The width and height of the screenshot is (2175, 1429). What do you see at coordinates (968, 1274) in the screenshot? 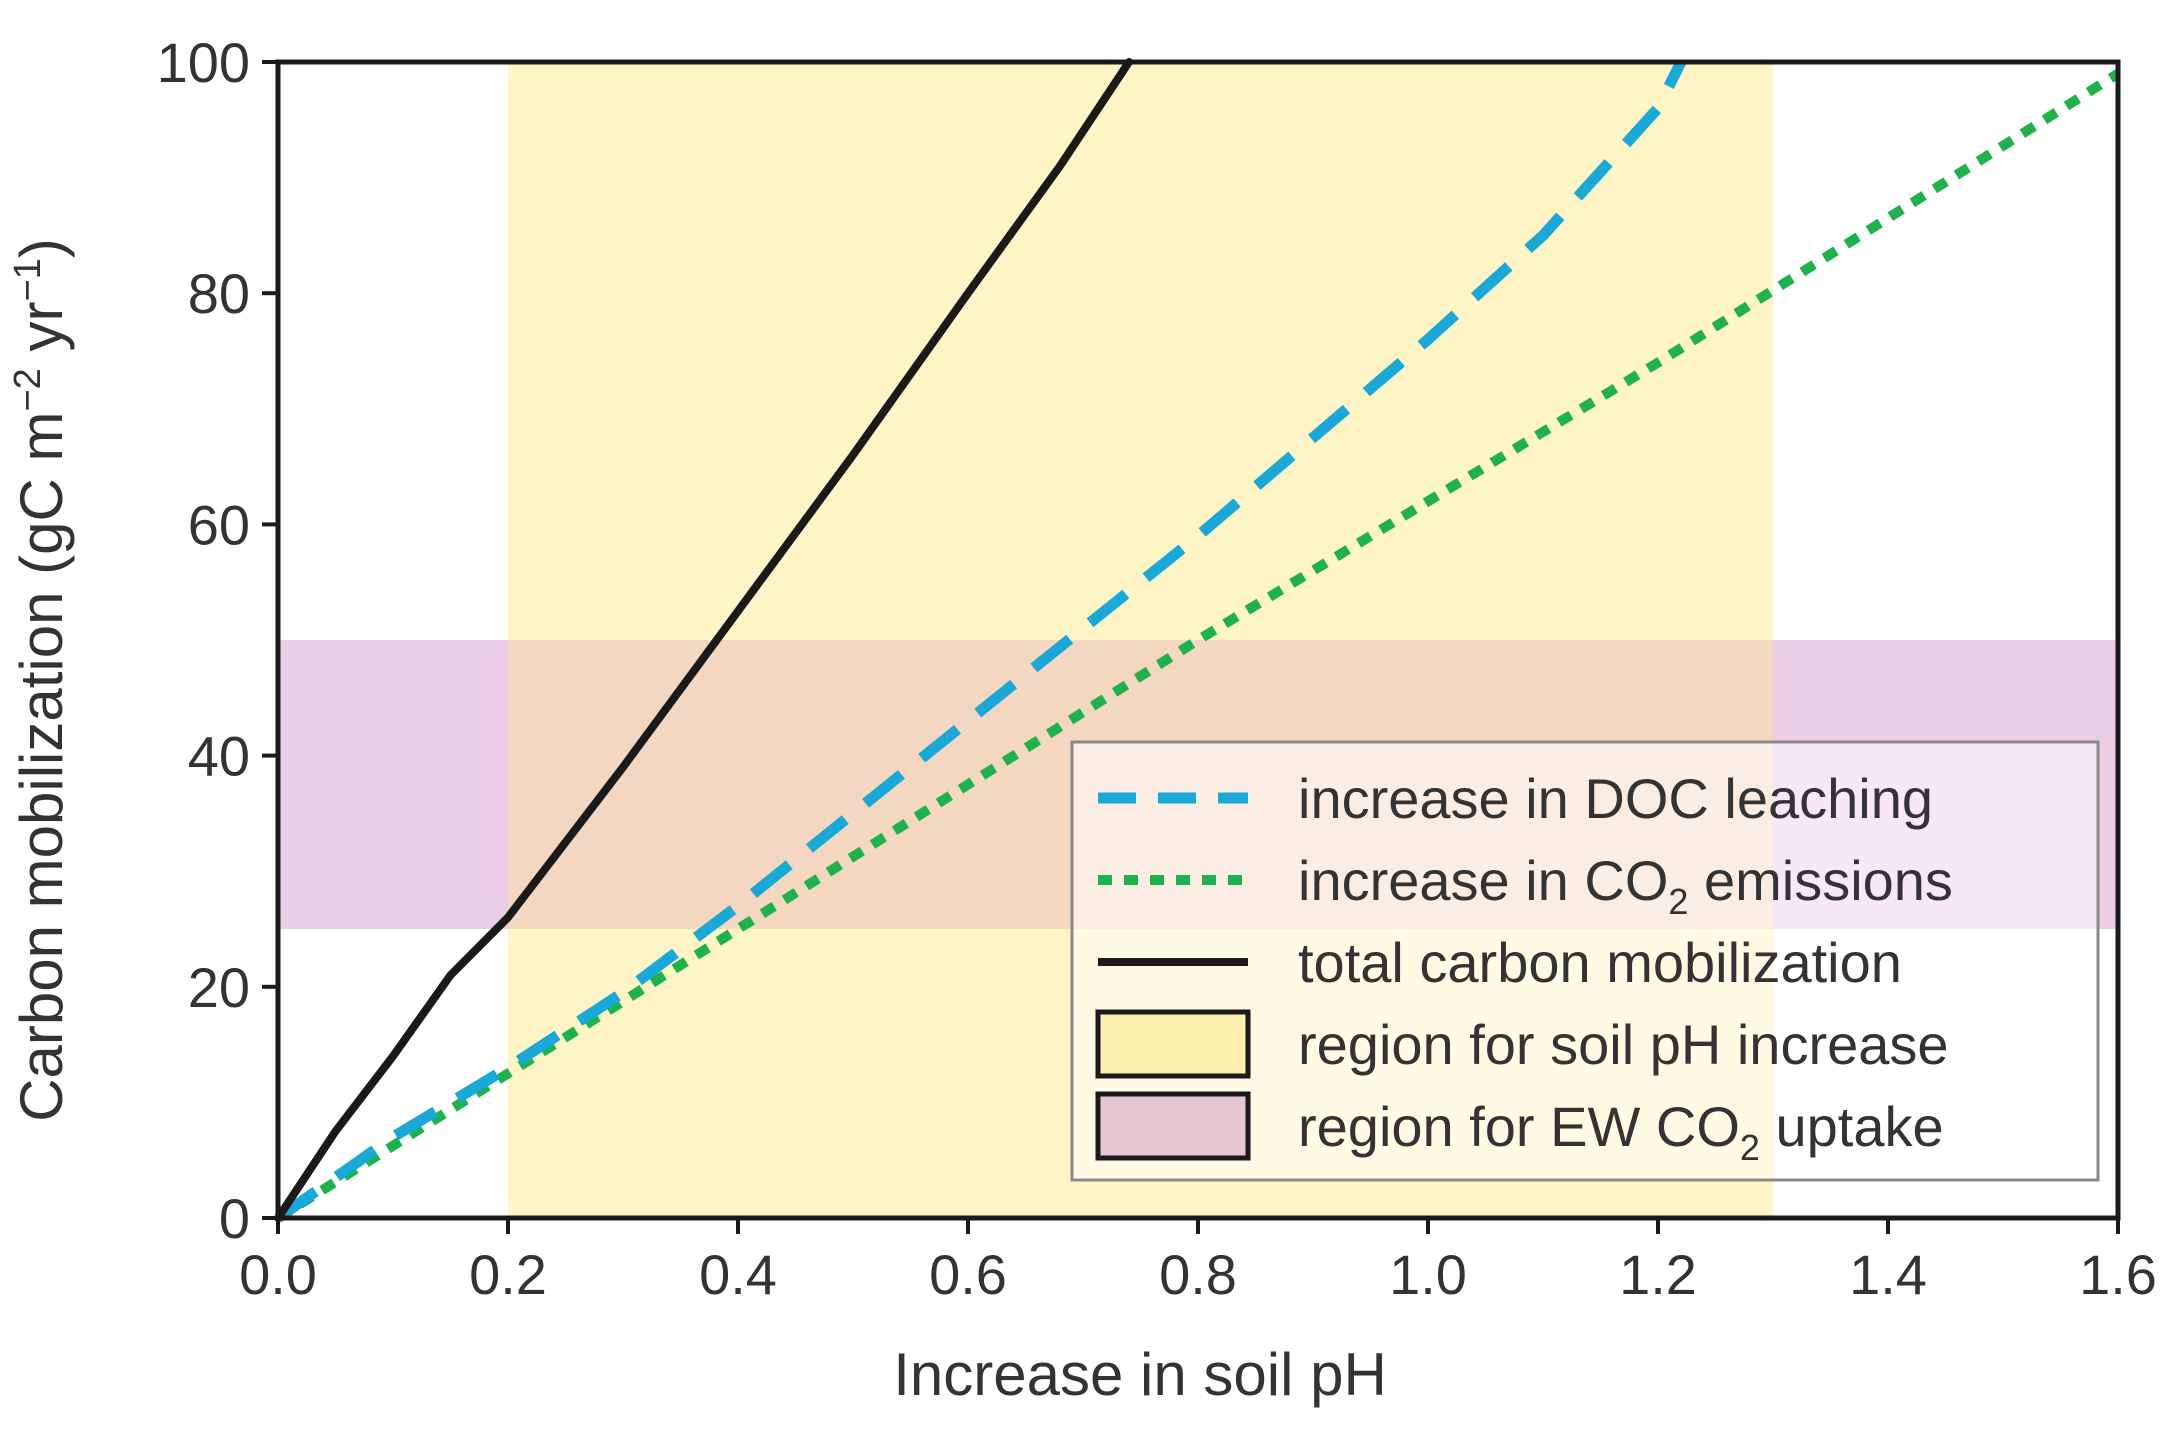
I see `x-tick-label: 0.6` at bounding box center [968, 1274].